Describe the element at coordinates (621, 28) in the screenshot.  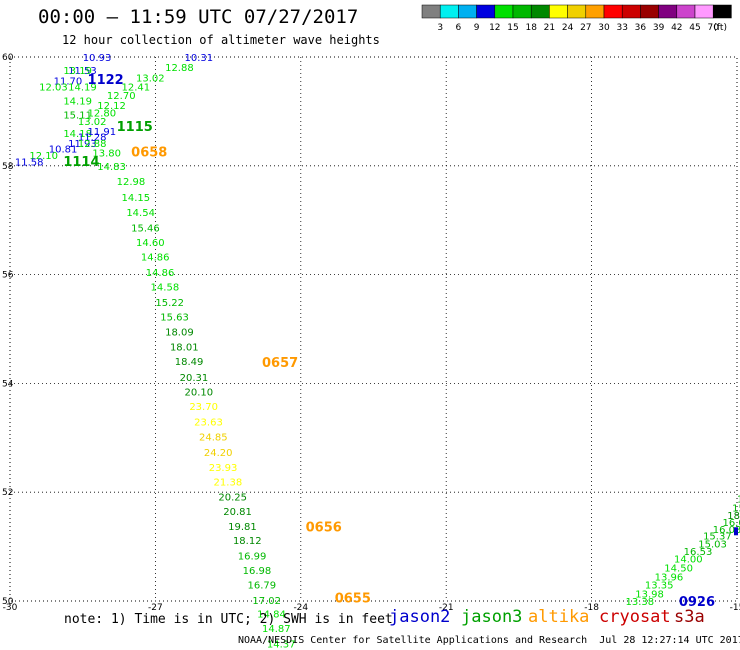
I see `colorbar-label: 33` at that location.